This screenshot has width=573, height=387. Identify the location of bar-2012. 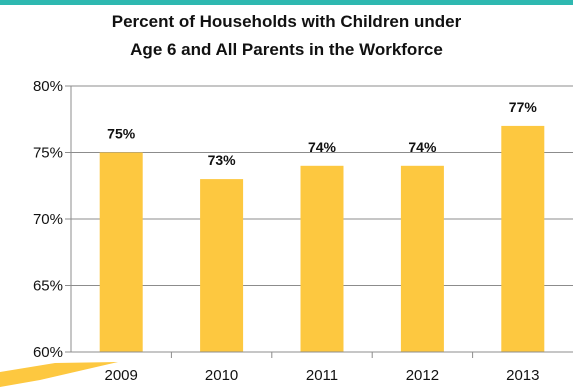
(422, 258).